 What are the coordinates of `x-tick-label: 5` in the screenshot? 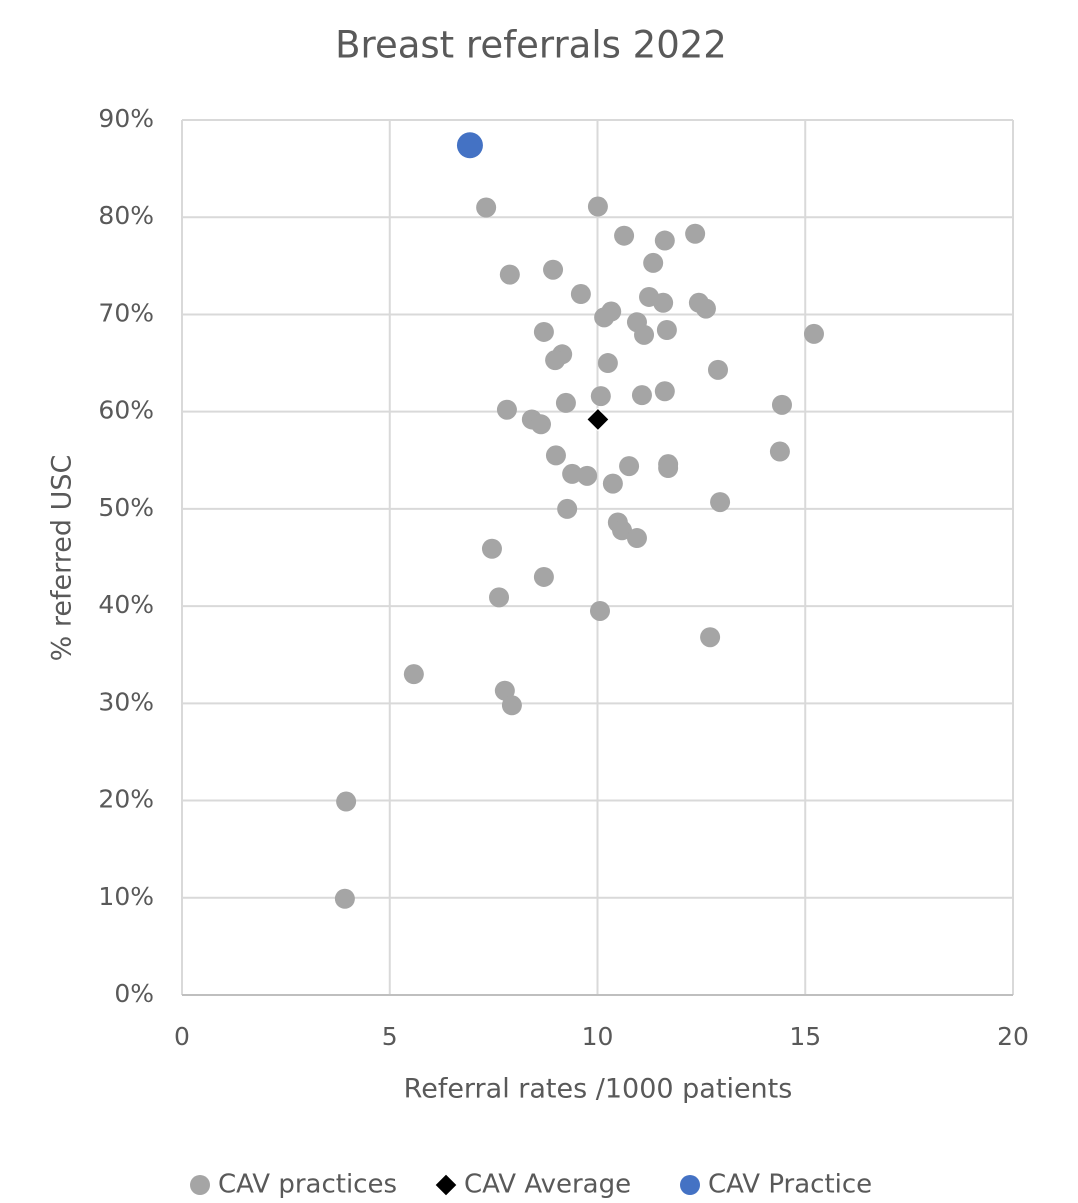 It's located at (390, 1036).